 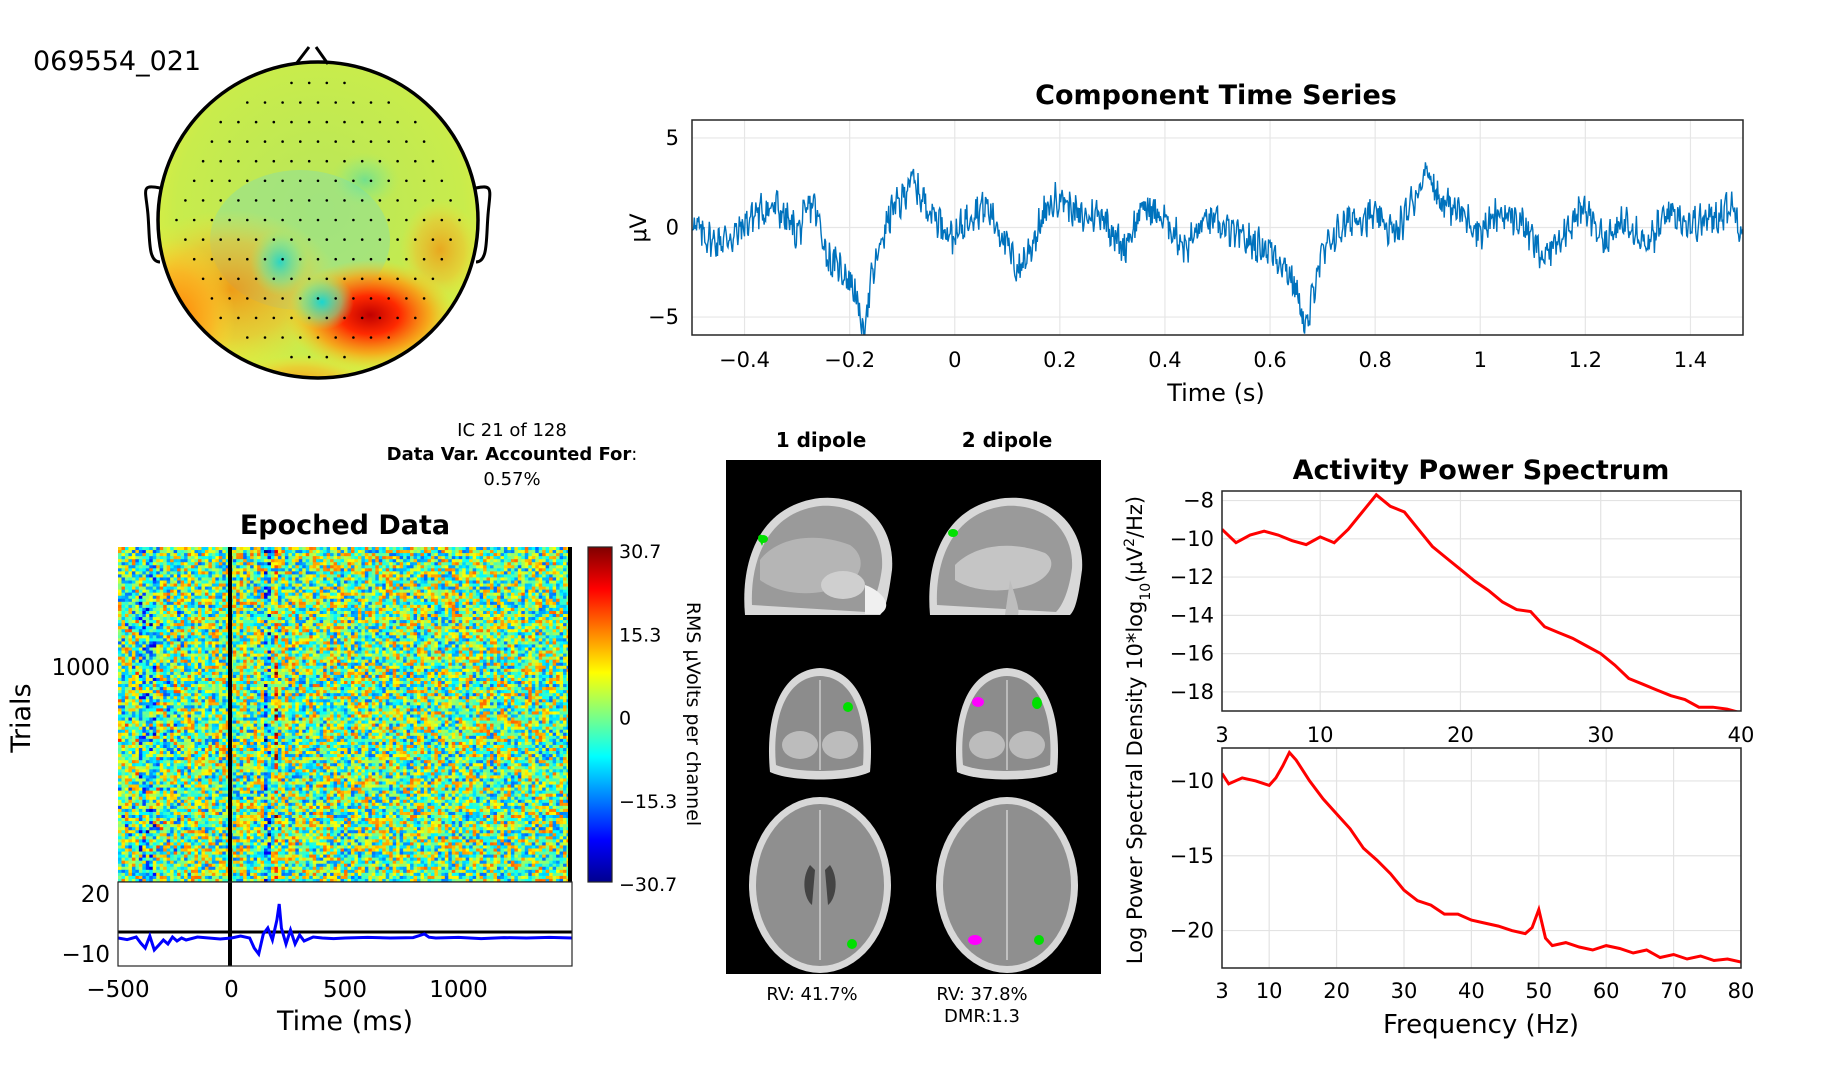 I want to click on x-tick-label: 1, so click(x=1480, y=360).